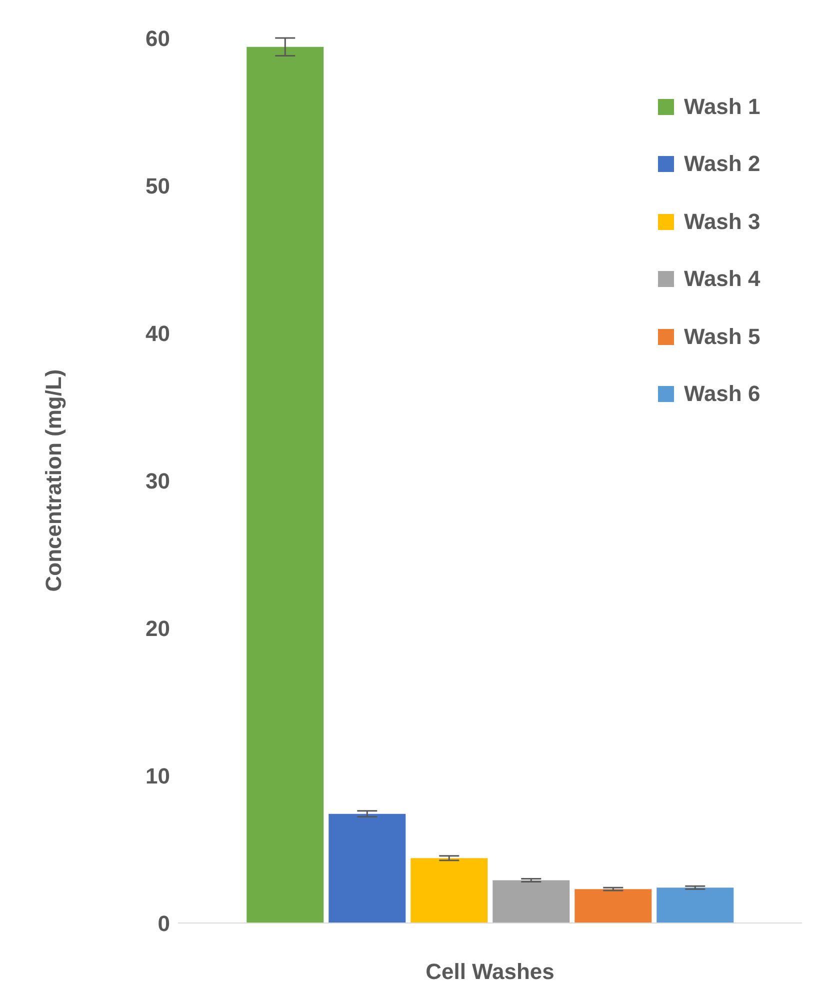  Describe the element at coordinates (164, 923) in the screenshot. I see `y-tick-label: 0` at that location.